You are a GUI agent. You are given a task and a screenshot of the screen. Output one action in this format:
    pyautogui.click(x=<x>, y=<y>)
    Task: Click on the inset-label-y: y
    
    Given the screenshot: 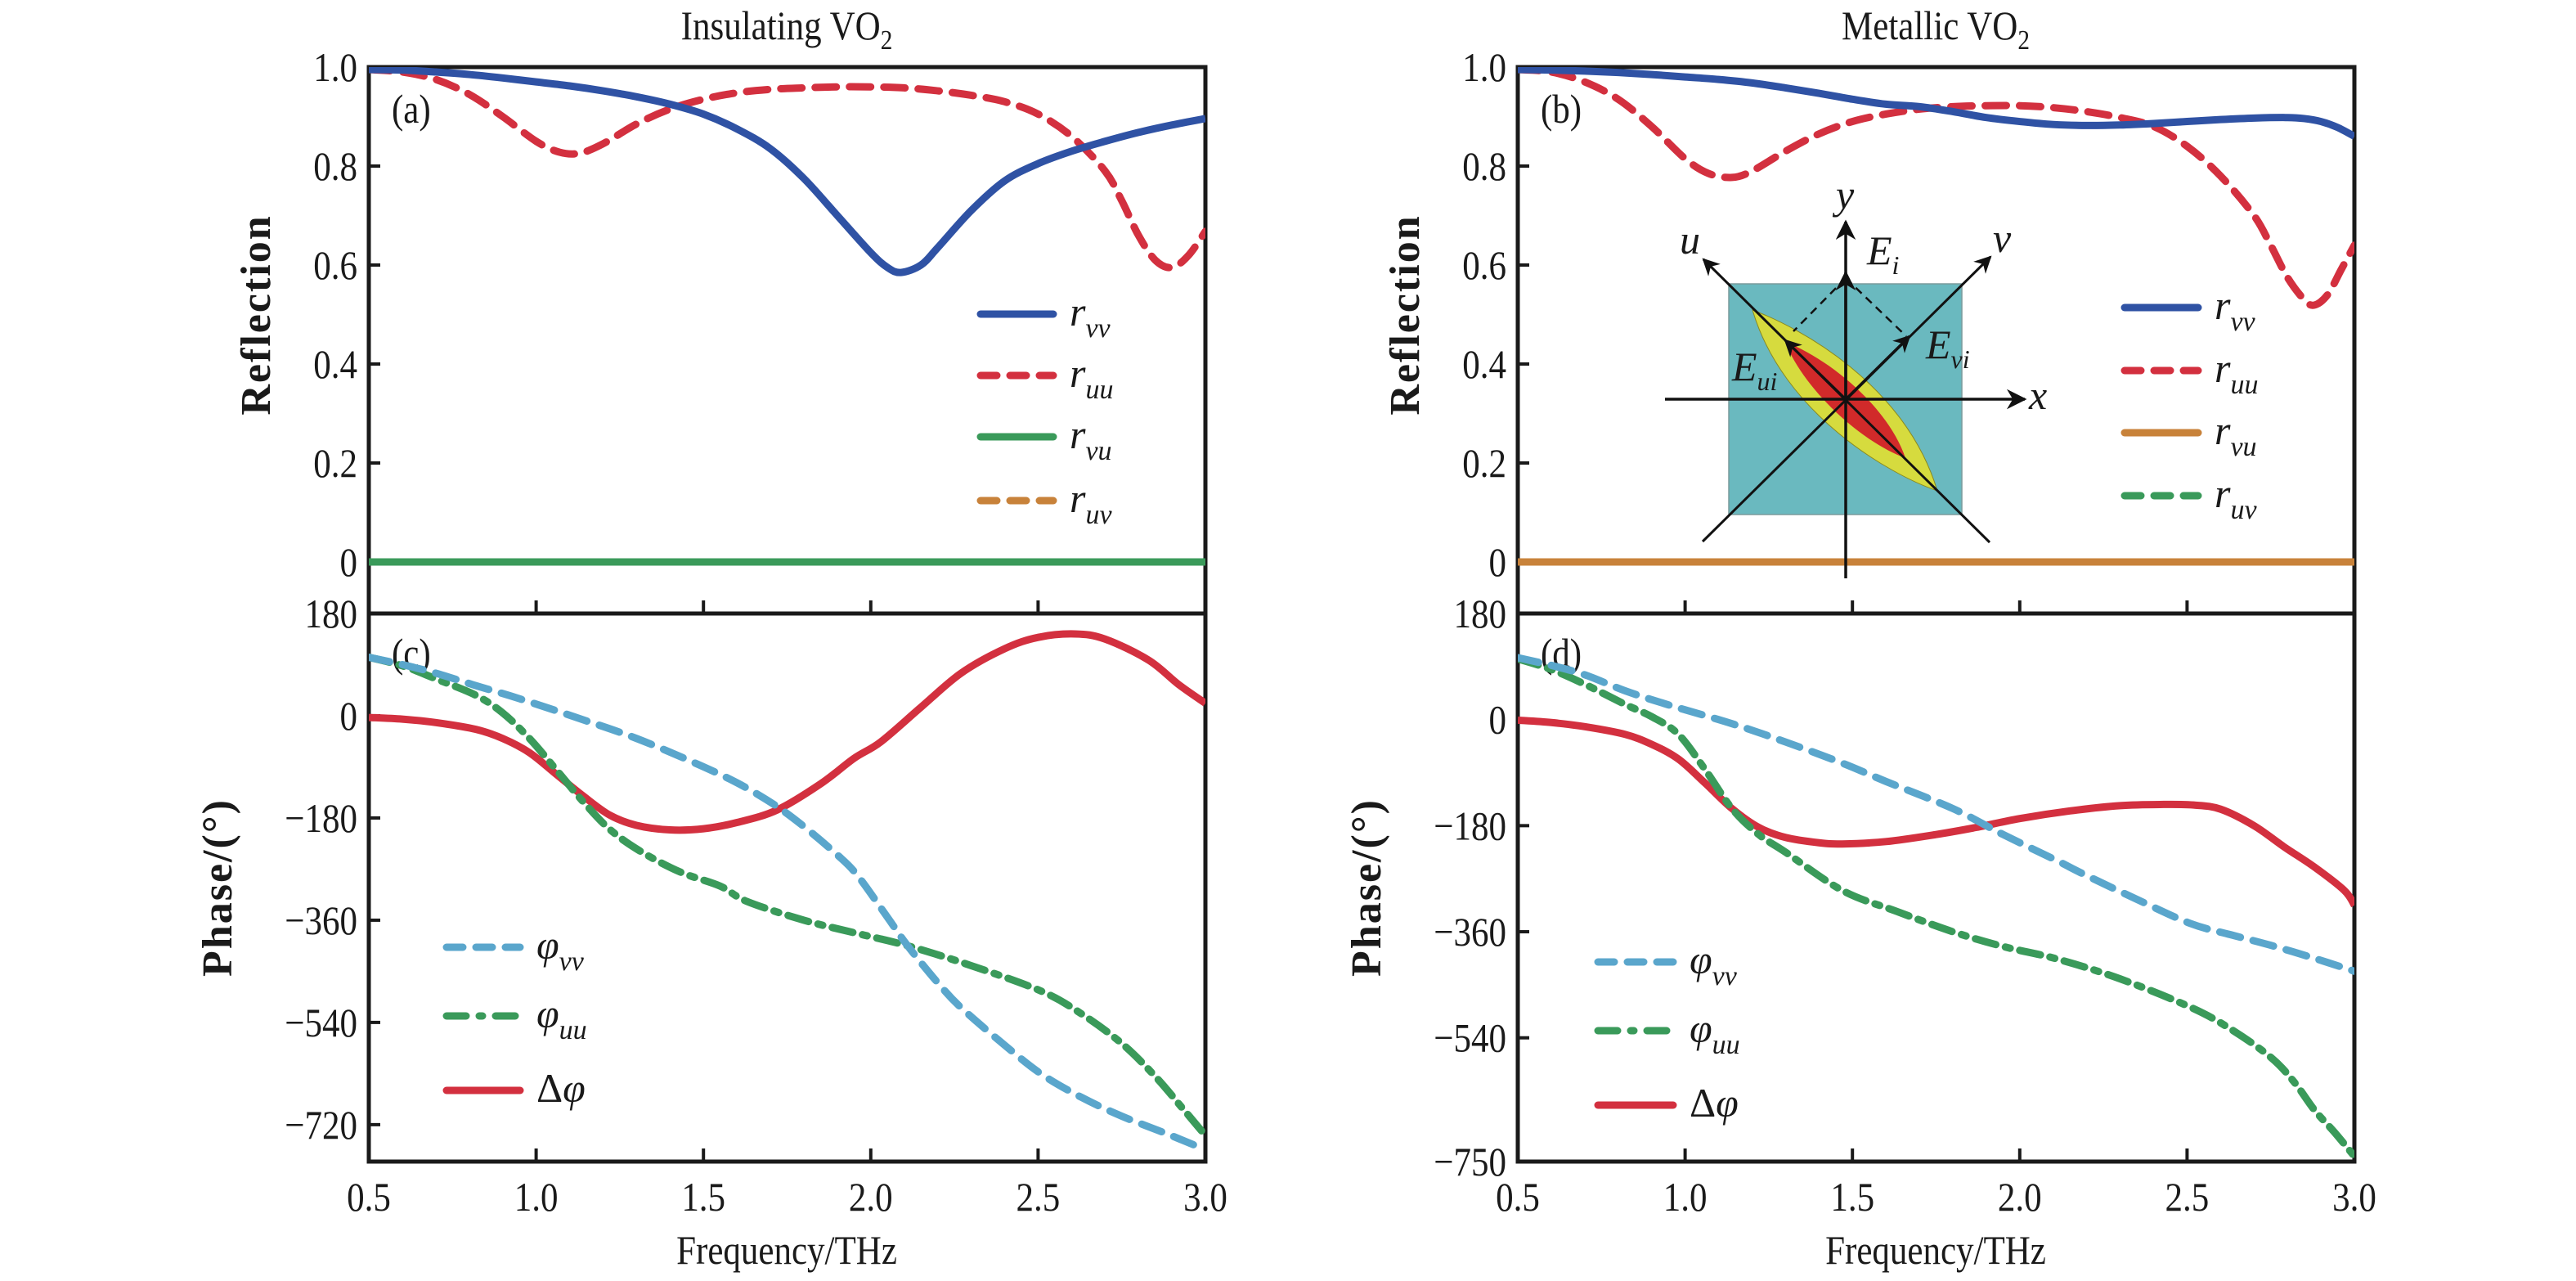 What is the action you would take?
    pyautogui.click(x=1844, y=195)
    